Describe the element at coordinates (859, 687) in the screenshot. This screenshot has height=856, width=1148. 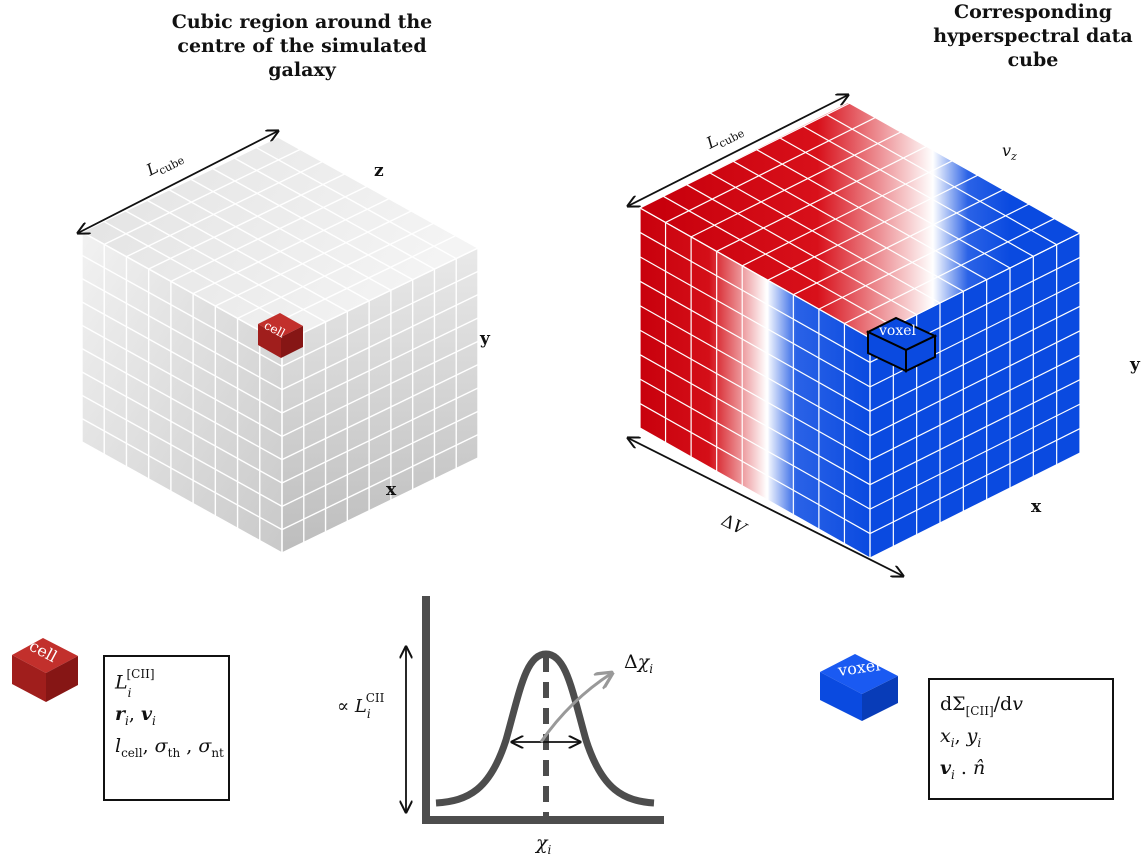
I see `voxel-icon: voxel` at that location.